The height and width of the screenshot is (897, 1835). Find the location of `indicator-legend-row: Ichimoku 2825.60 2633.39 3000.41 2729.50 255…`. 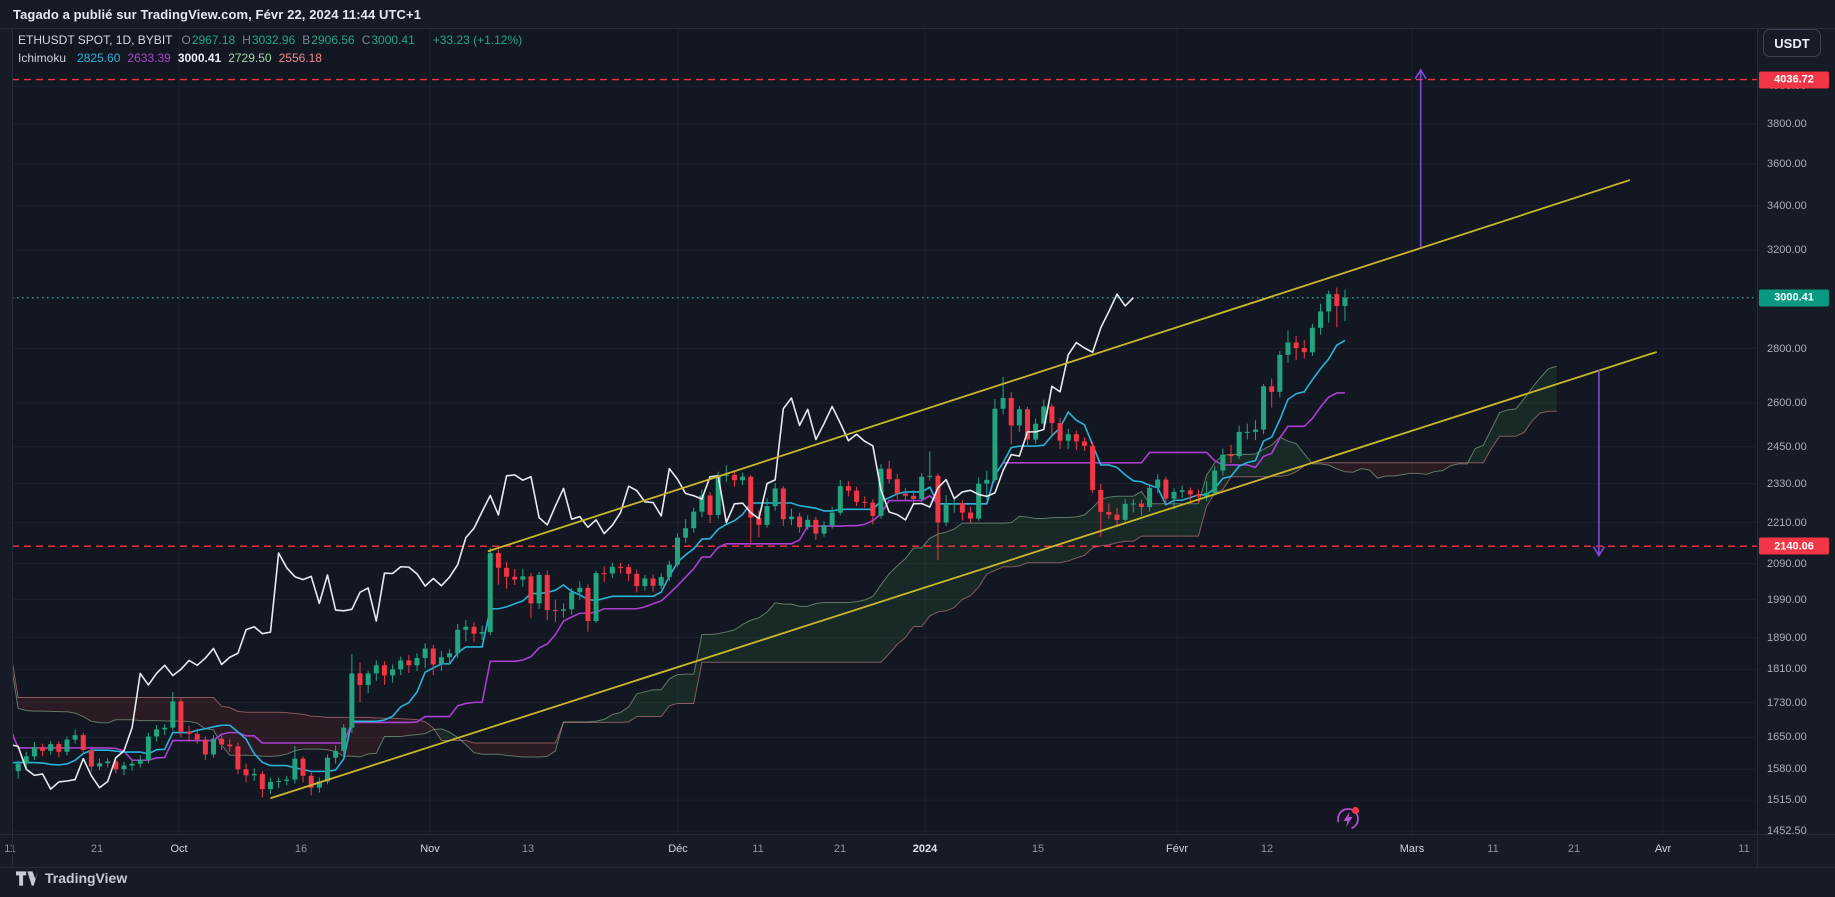

indicator-legend-row: Ichimoku 2825.60 2633.39 3000.41 2729.50 255… is located at coordinates (173, 58).